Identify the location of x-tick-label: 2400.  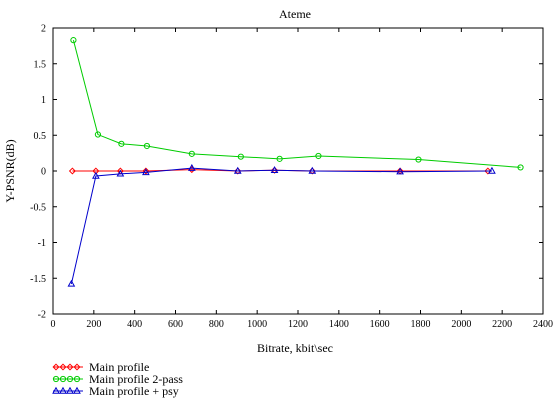
(543, 324).